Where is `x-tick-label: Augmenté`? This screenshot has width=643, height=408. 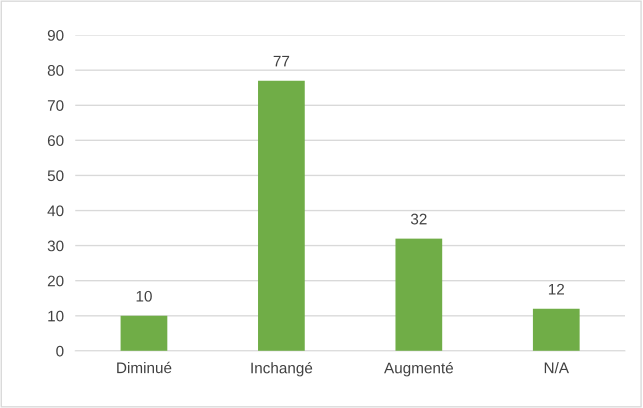
x-tick-label: Augmenté is located at coordinates (418, 369).